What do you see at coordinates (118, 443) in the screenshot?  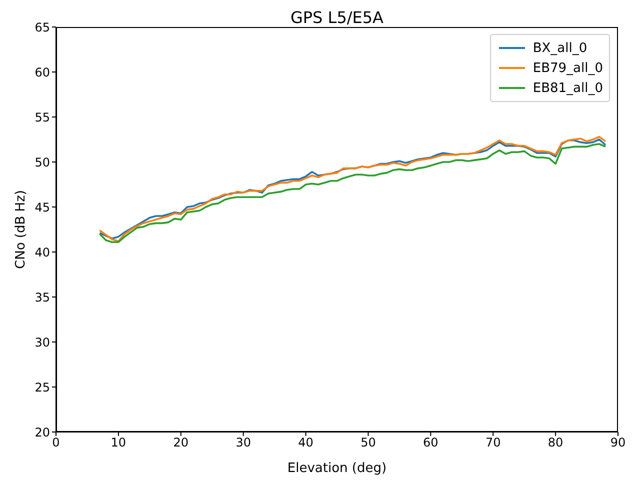 I see `x-tick-label: 10` at bounding box center [118, 443].